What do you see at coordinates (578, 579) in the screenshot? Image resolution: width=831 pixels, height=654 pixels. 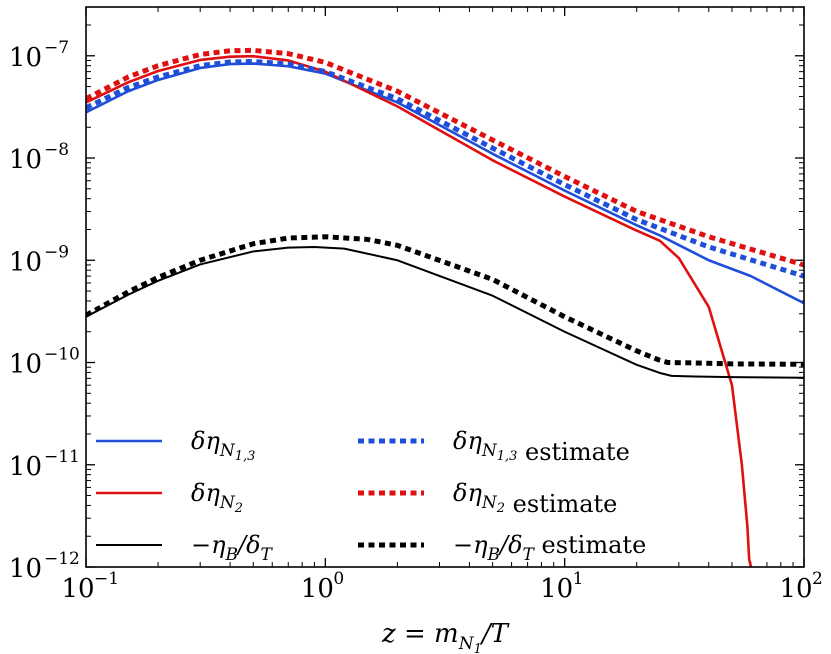 I see `x-tick-exponent: 1` at bounding box center [578, 579].